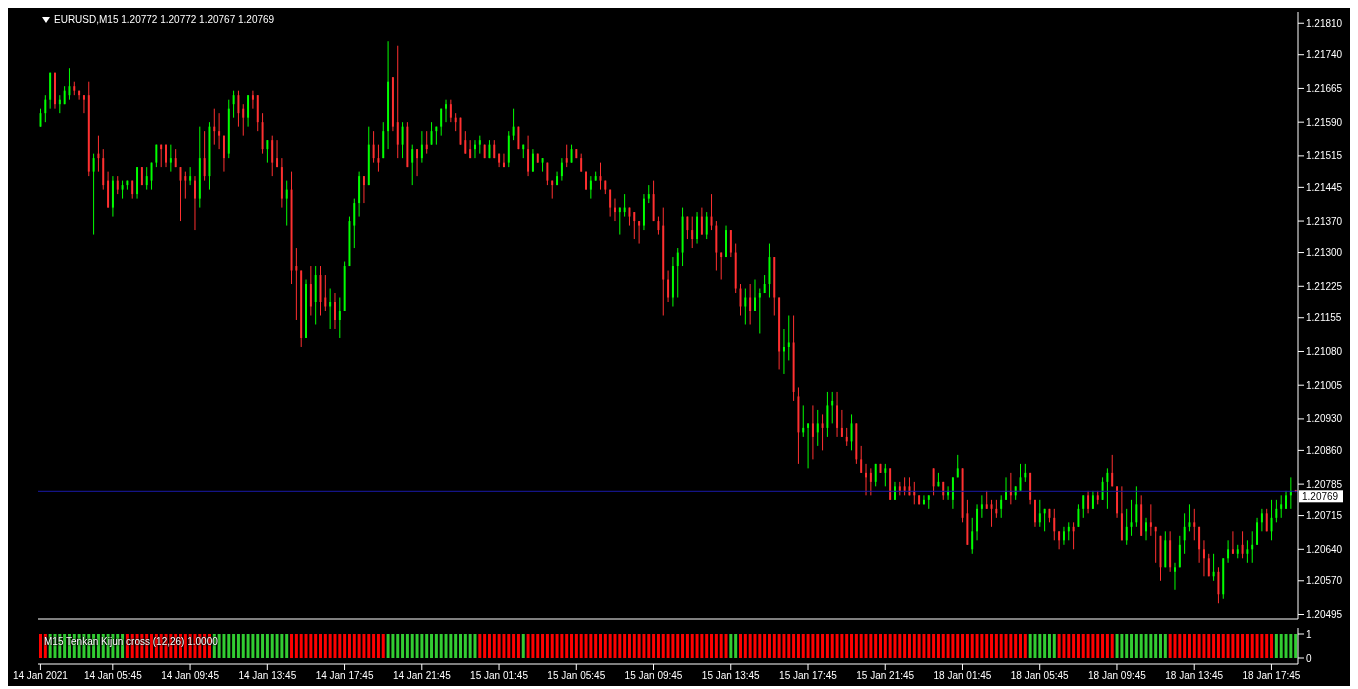 Image resolution: width=1358 pixels, height=689 pixels. I want to click on y-tick-label: 1.21225, so click(1324, 286).